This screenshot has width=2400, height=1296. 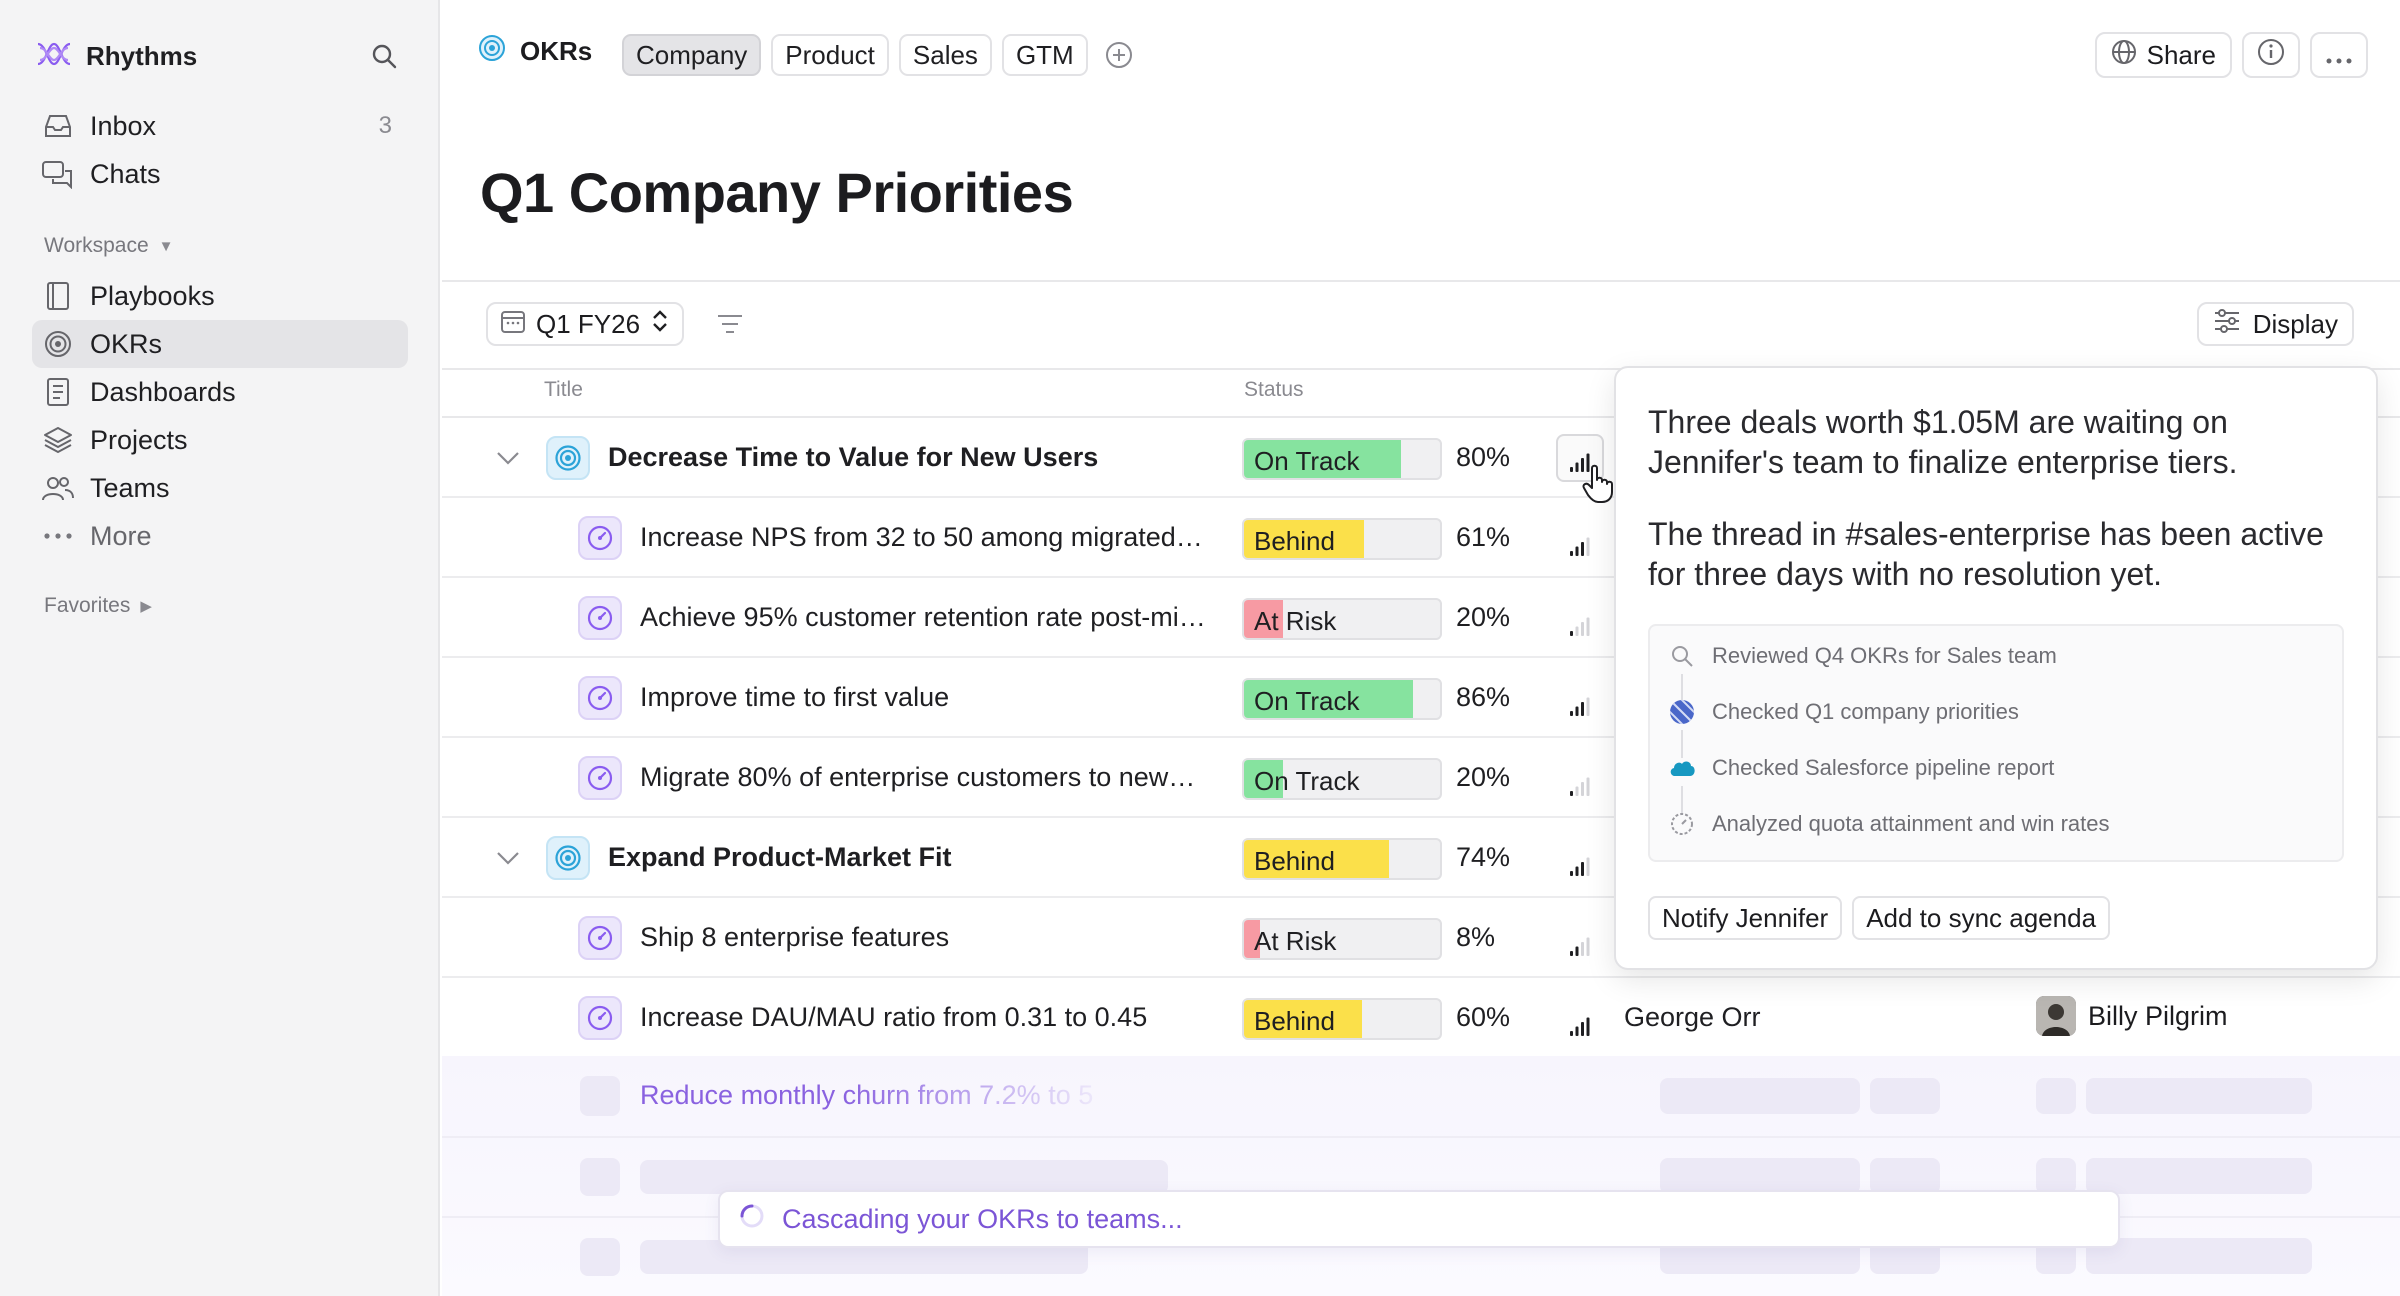 What do you see at coordinates (1483, 1017) in the screenshot?
I see `progress-percent: 60%` at bounding box center [1483, 1017].